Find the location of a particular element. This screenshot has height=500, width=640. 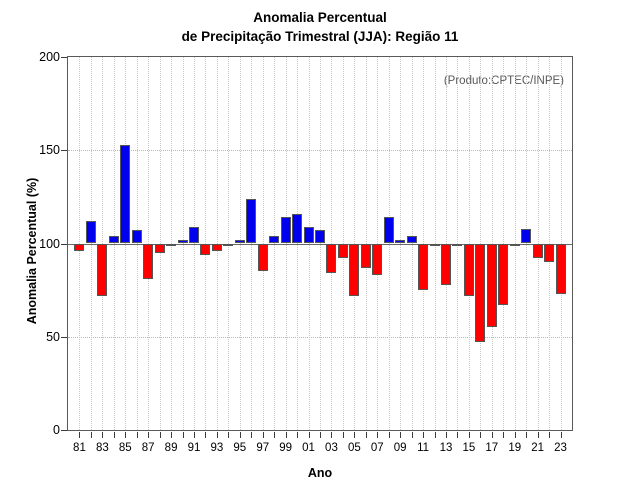

bar-1992 is located at coordinates (205, 249).